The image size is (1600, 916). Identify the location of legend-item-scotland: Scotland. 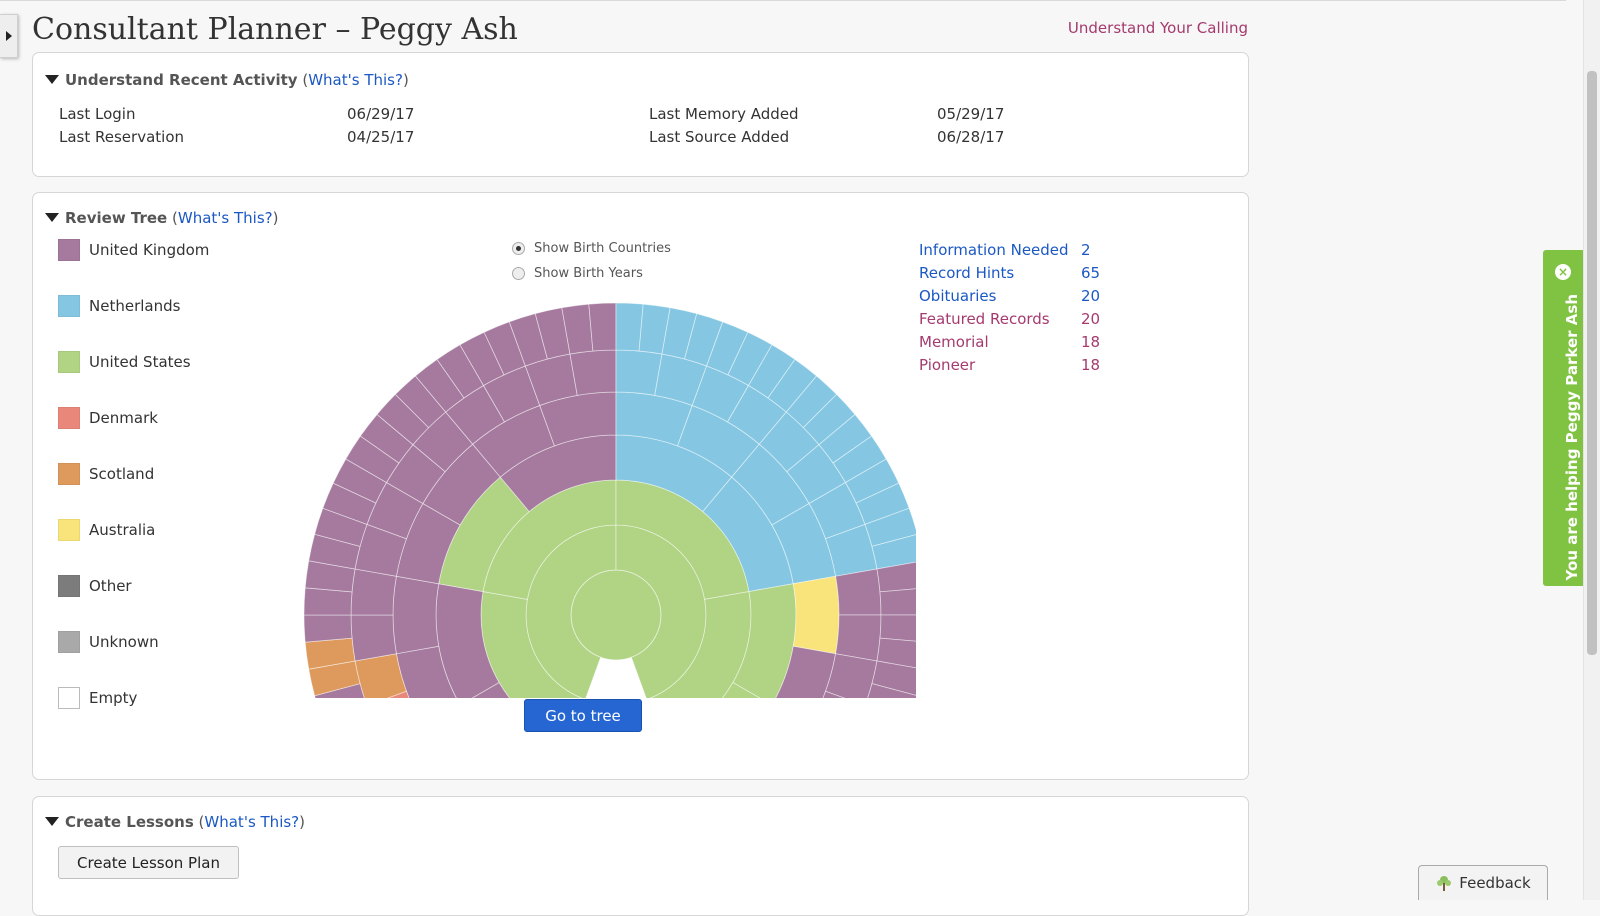
(106, 474).